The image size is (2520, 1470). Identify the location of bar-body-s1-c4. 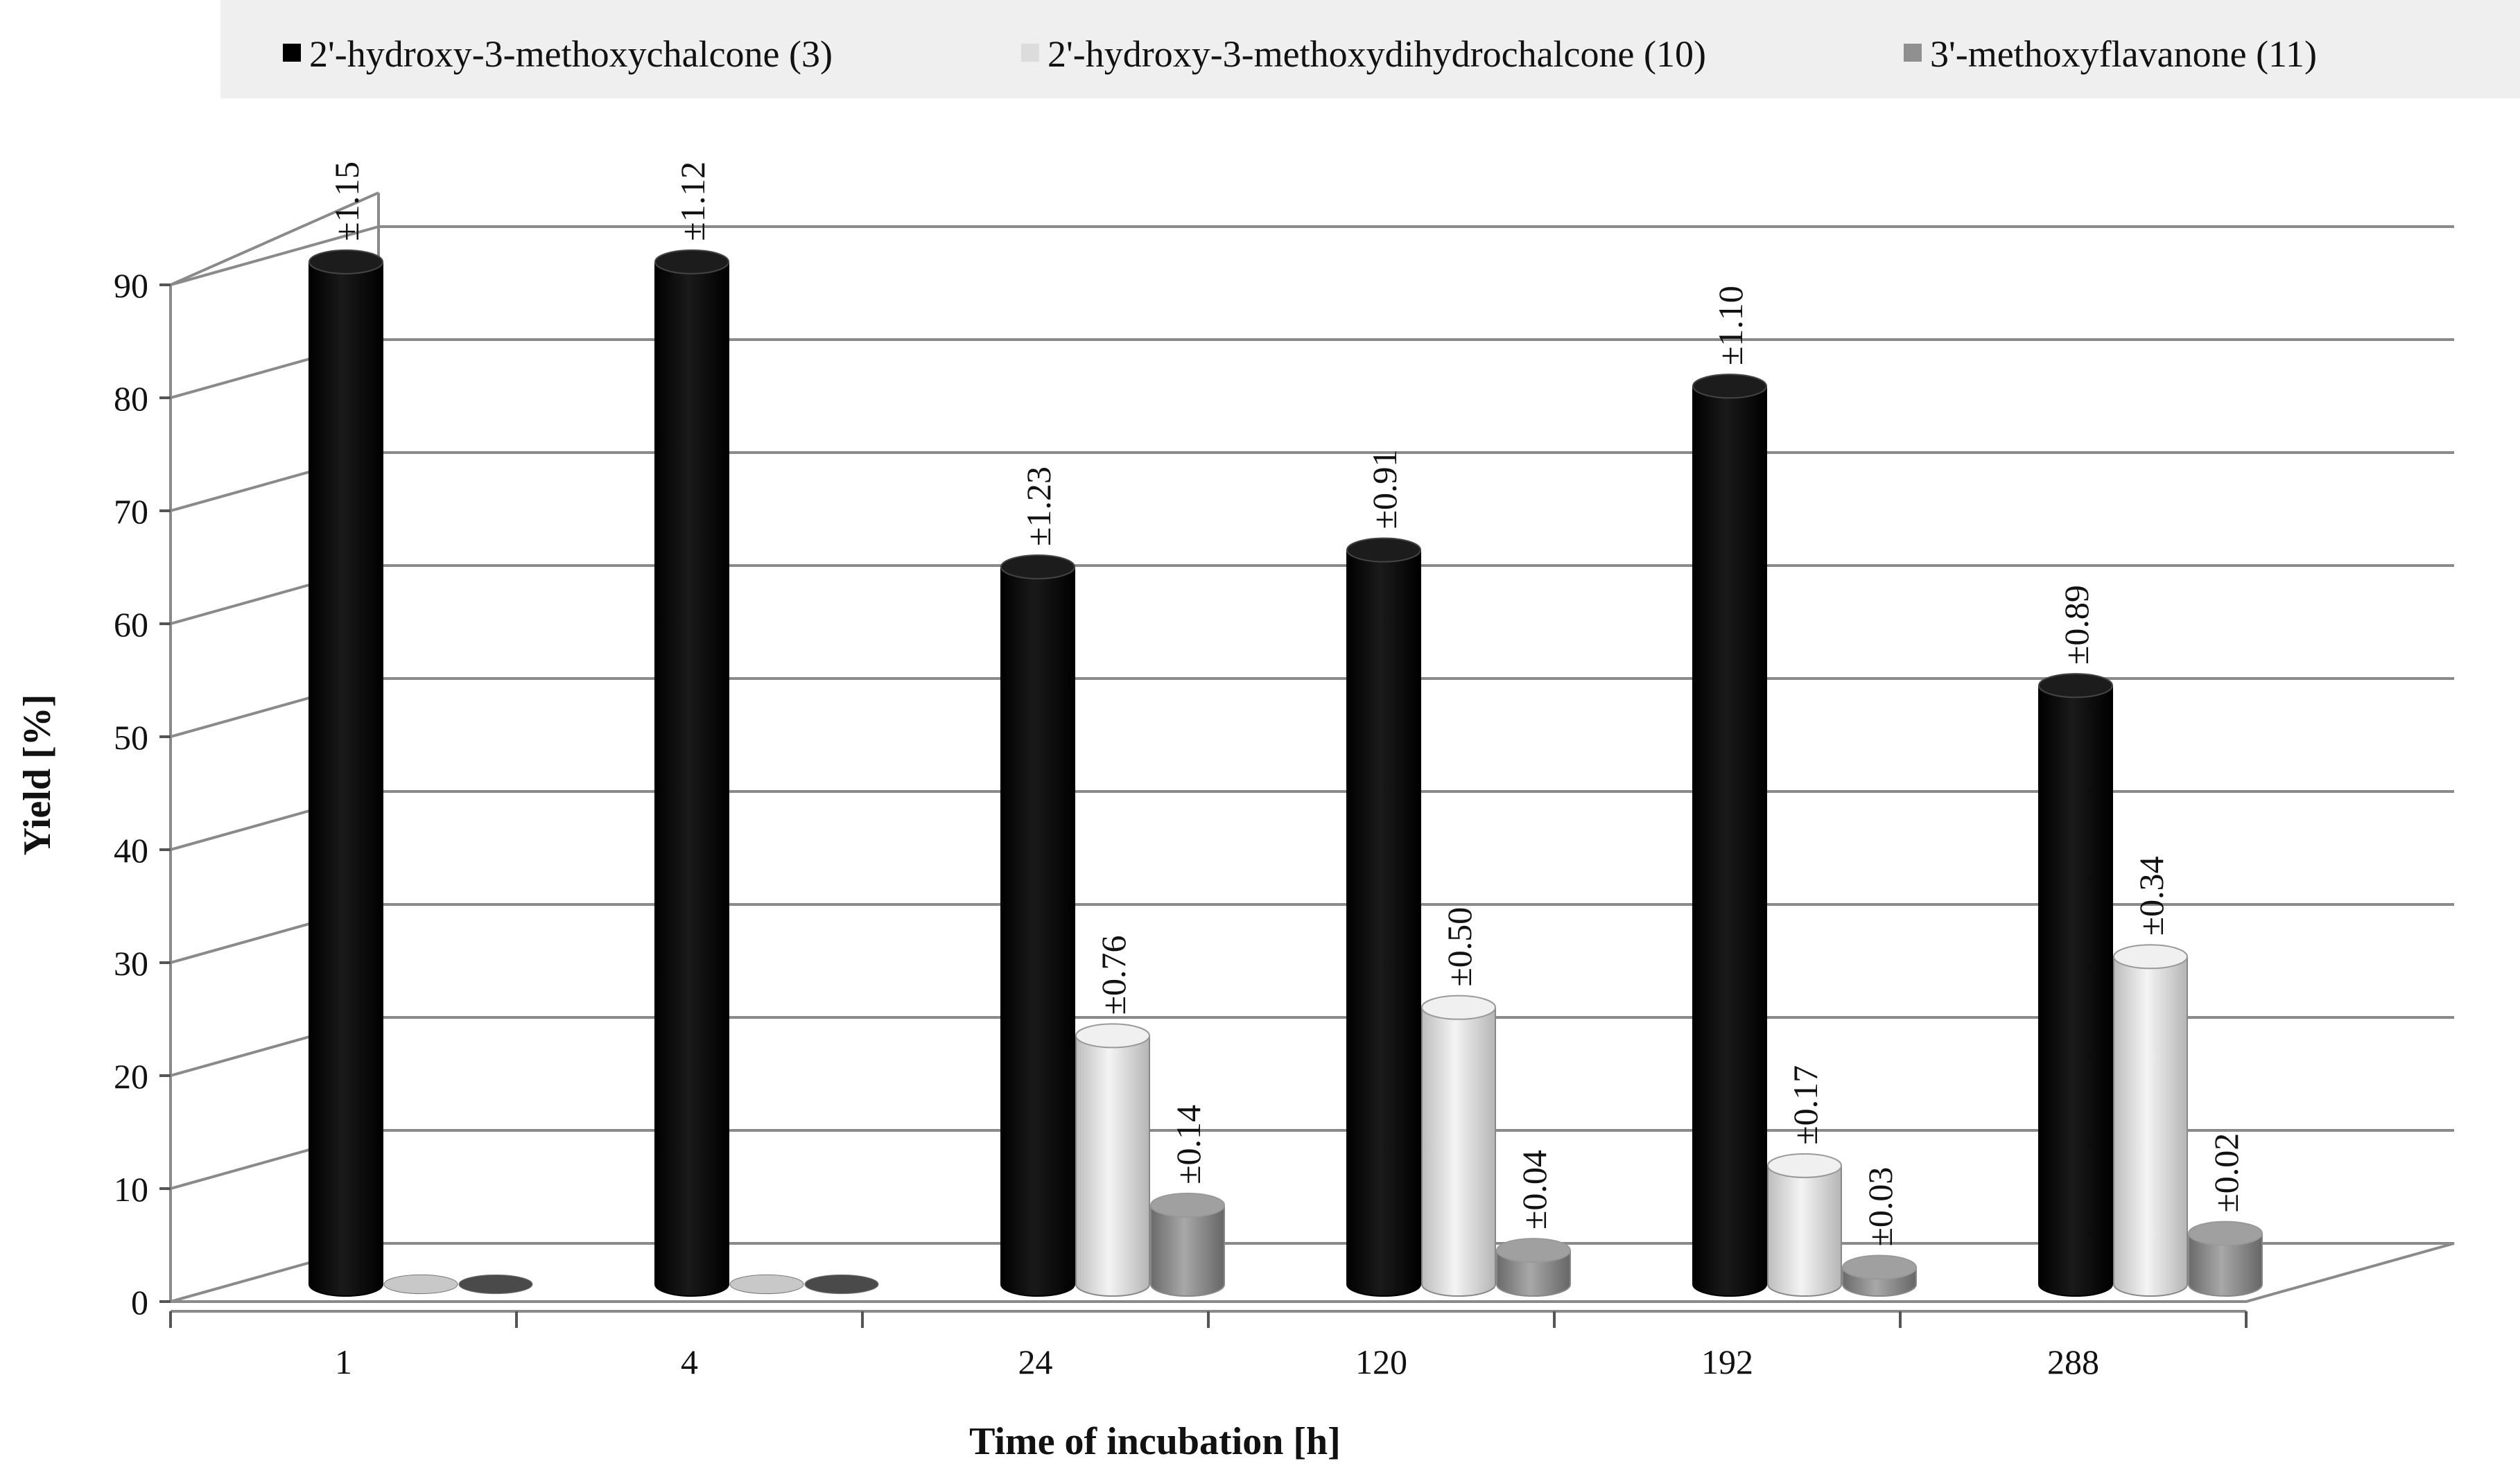
(1804, 1230).